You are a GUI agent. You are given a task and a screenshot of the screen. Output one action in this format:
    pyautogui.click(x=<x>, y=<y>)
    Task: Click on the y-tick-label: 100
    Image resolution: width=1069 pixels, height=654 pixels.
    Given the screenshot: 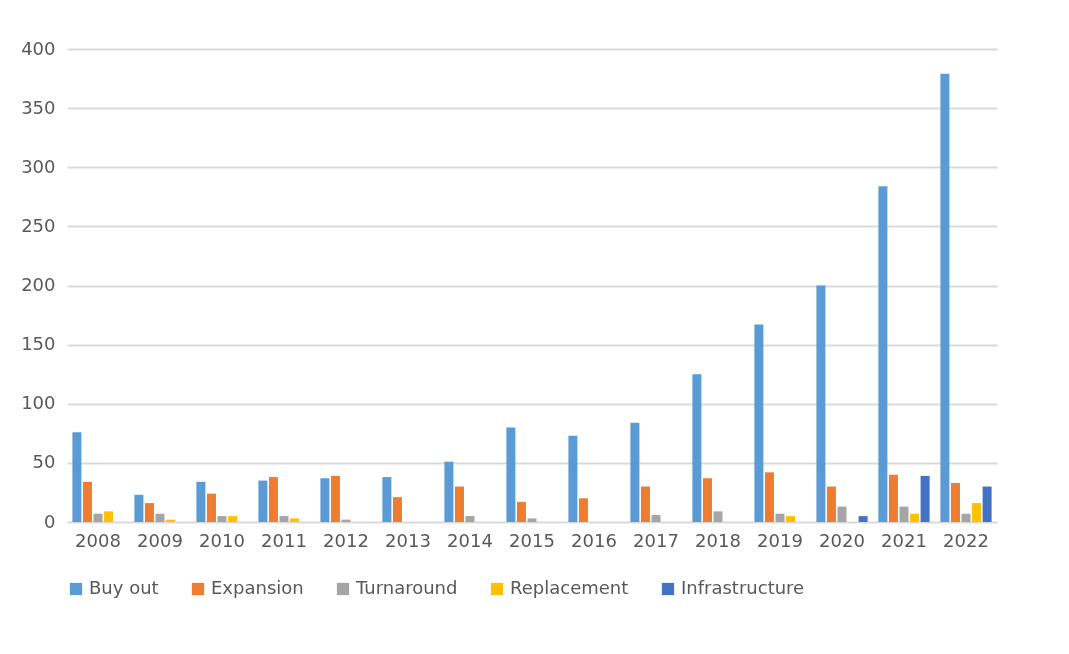 What is the action you would take?
    pyautogui.click(x=38, y=403)
    